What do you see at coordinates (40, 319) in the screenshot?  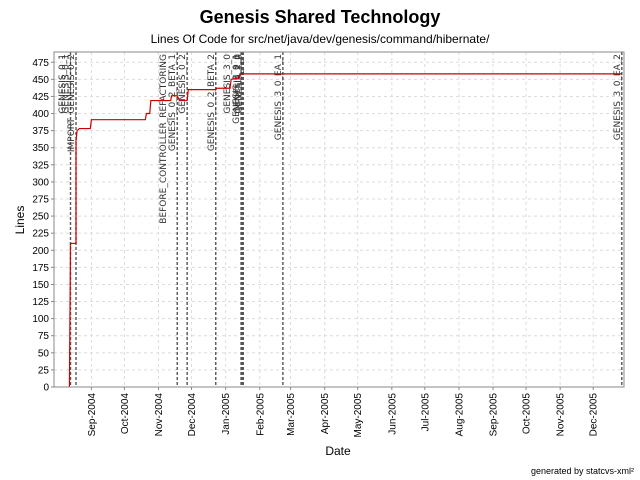 I see `y-tick-label: 100` at bounding box center [40, 319].